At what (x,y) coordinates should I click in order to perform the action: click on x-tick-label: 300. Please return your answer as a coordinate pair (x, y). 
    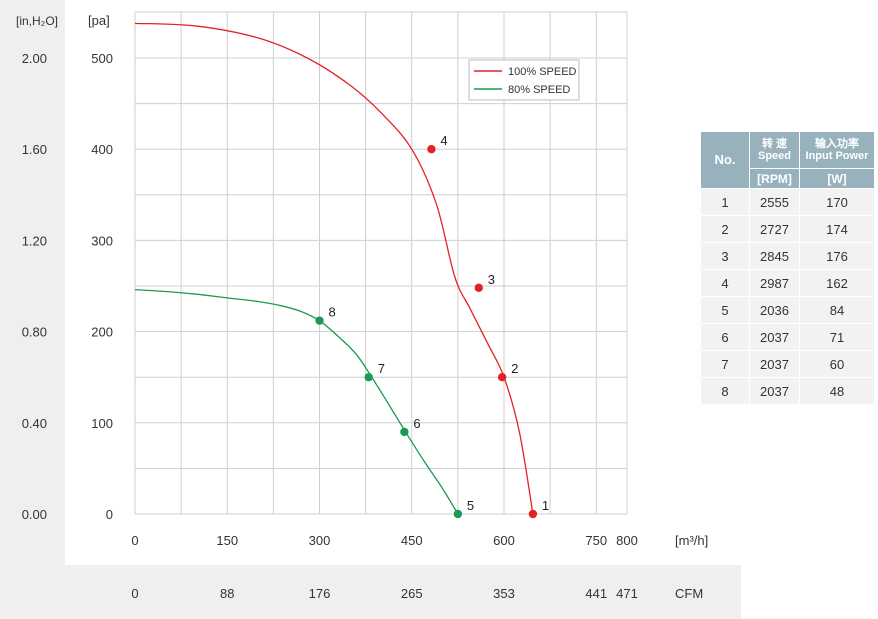
    Looking at the image, I should click on (320, 540).